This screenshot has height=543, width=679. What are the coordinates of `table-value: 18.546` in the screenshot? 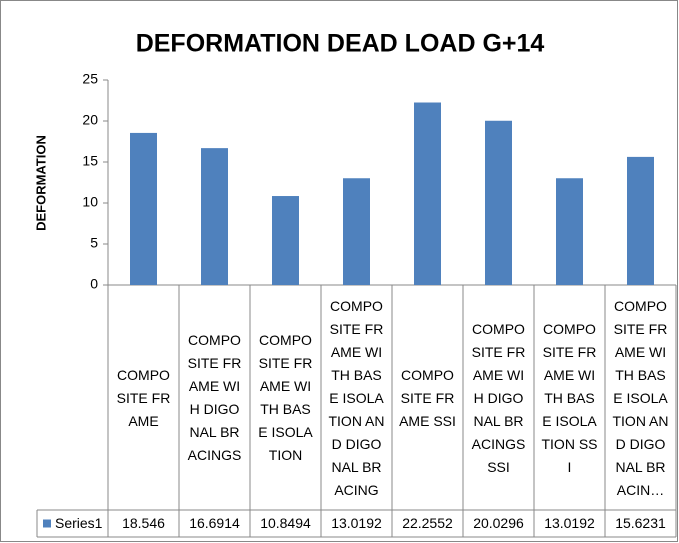 It's located at (143, 523).